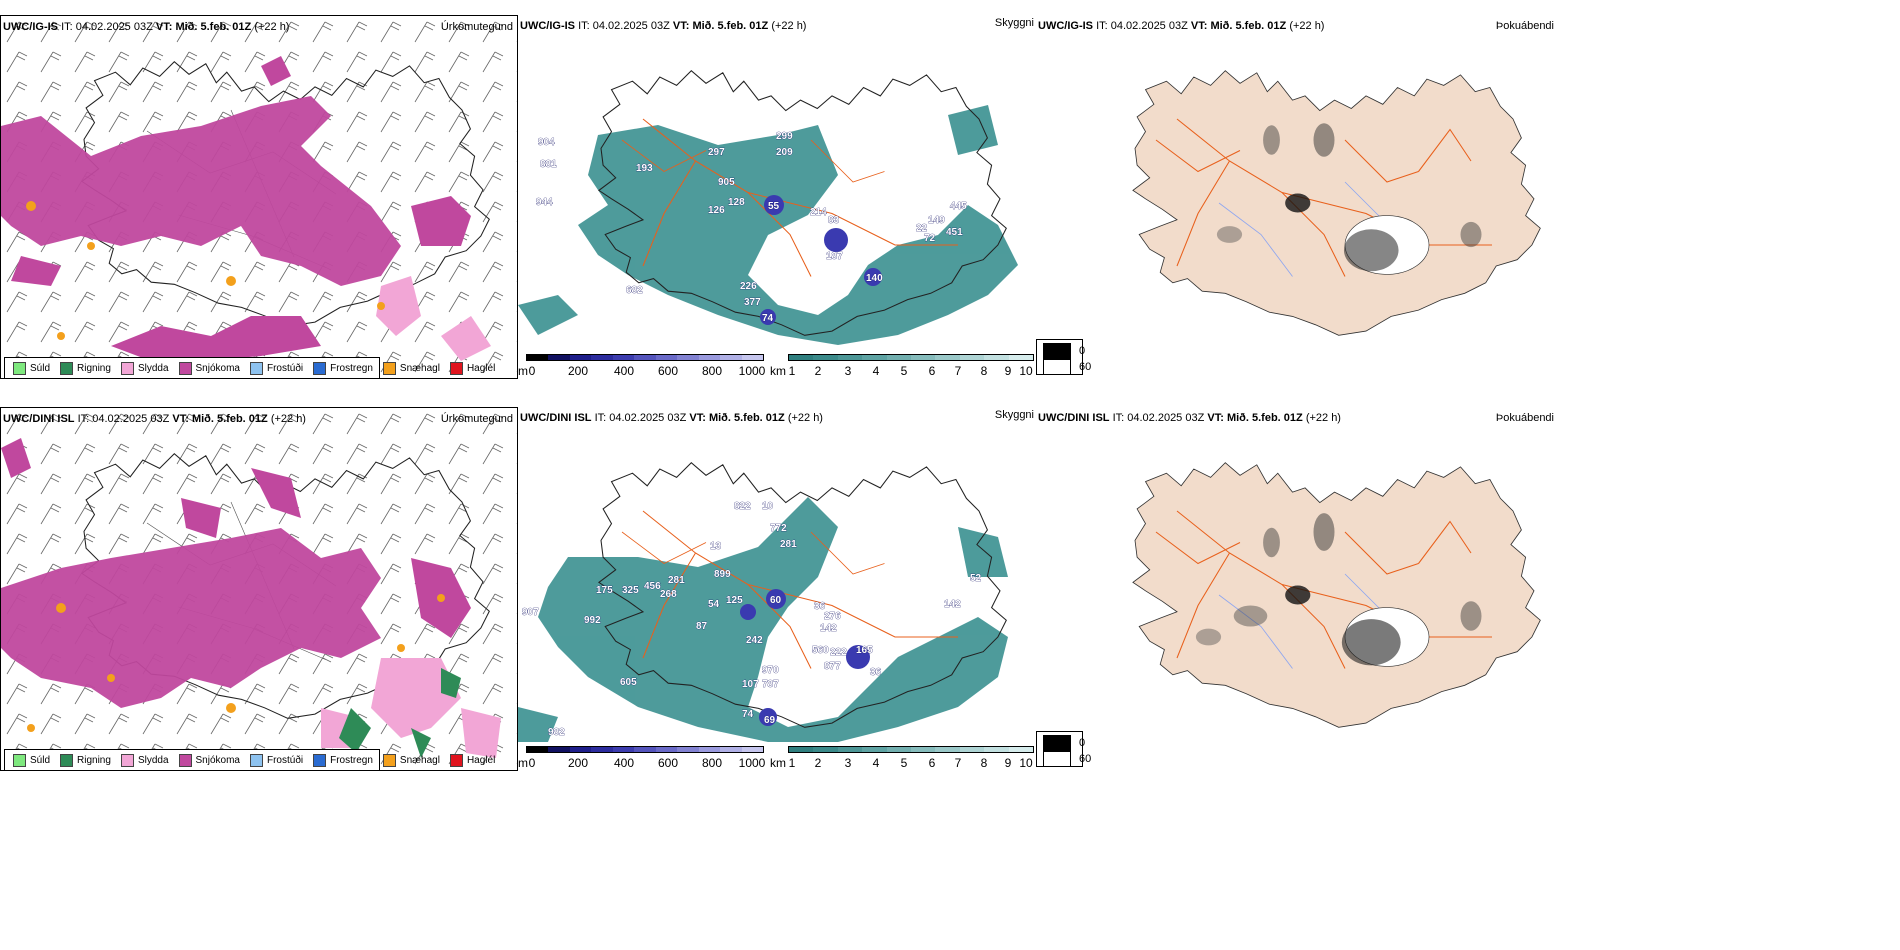 This screenshot has width=1900, height=950. What do you see at coordinates (776, 600) in the screenshot?
I see `ceiling-label: 60` at bounding box center [776, 600].